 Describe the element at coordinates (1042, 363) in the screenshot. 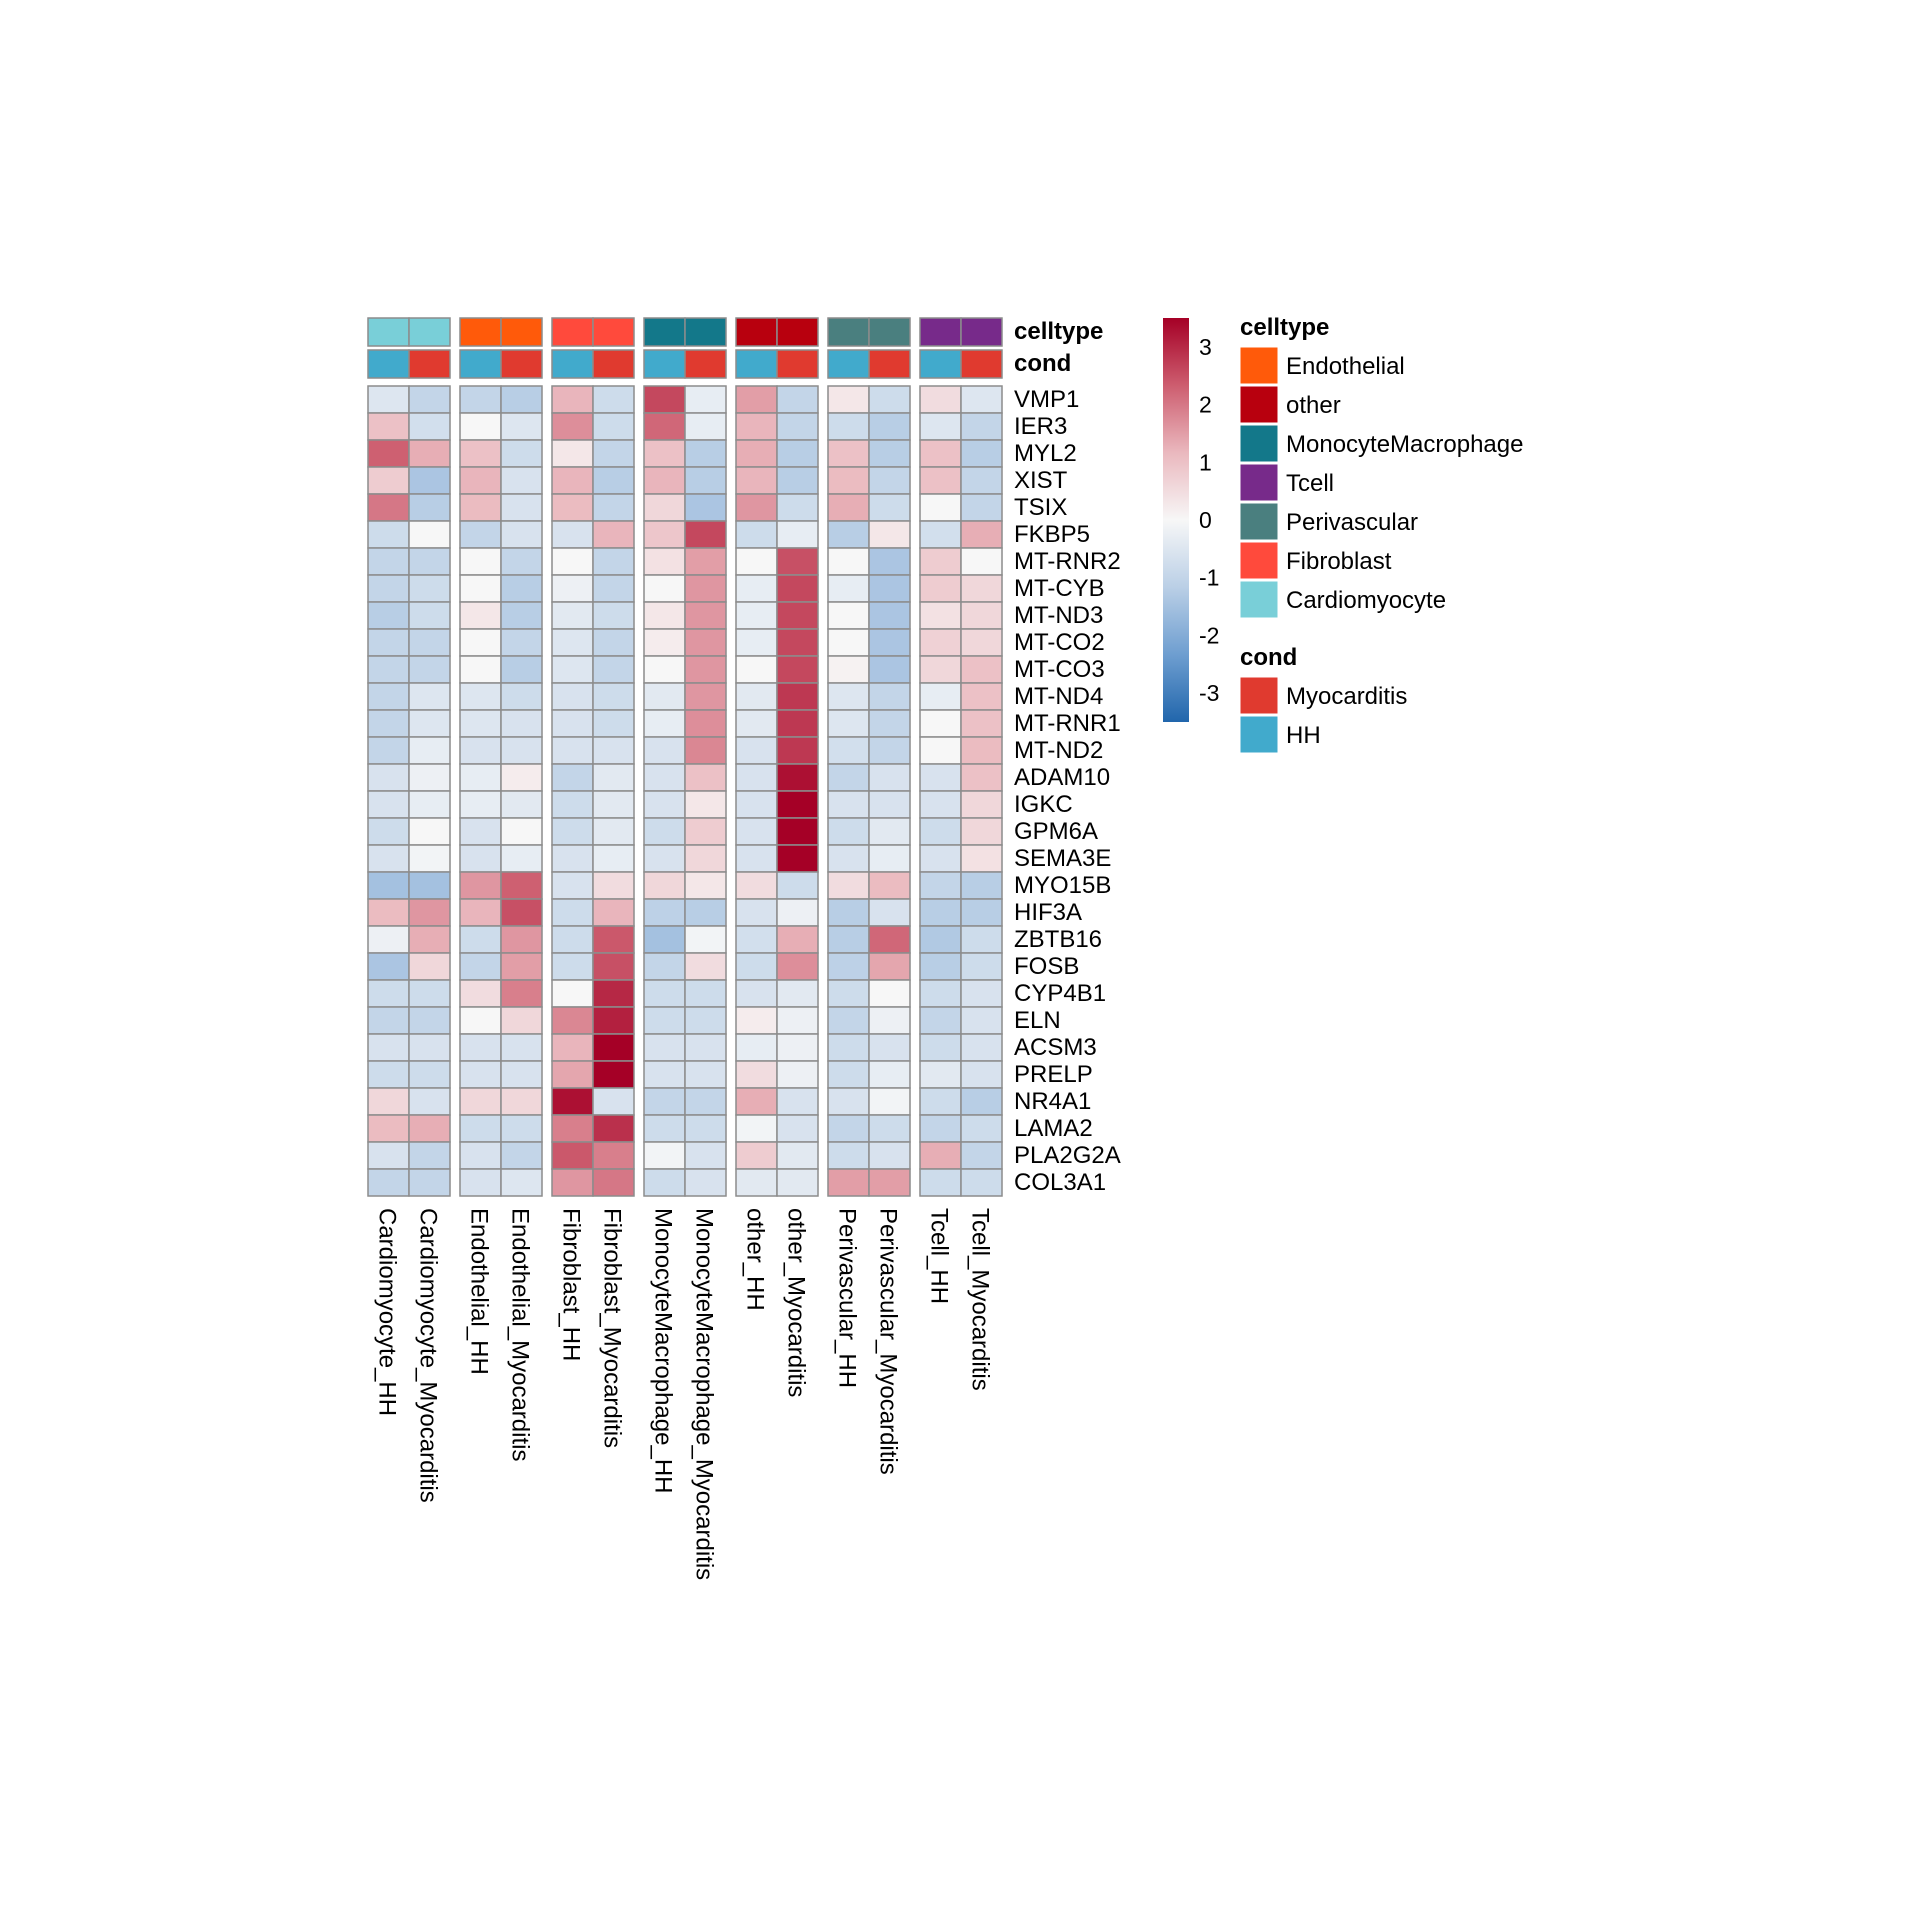

I see `cond-annotation-title: cond` at that location.